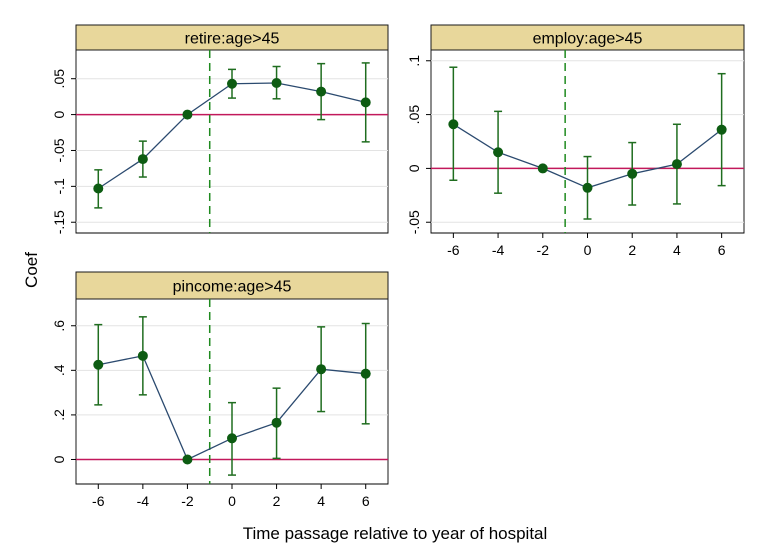 The width and height of the screenshot is (770, 560). I want to click on panel-title: retire:age>45, so click(232, 39).